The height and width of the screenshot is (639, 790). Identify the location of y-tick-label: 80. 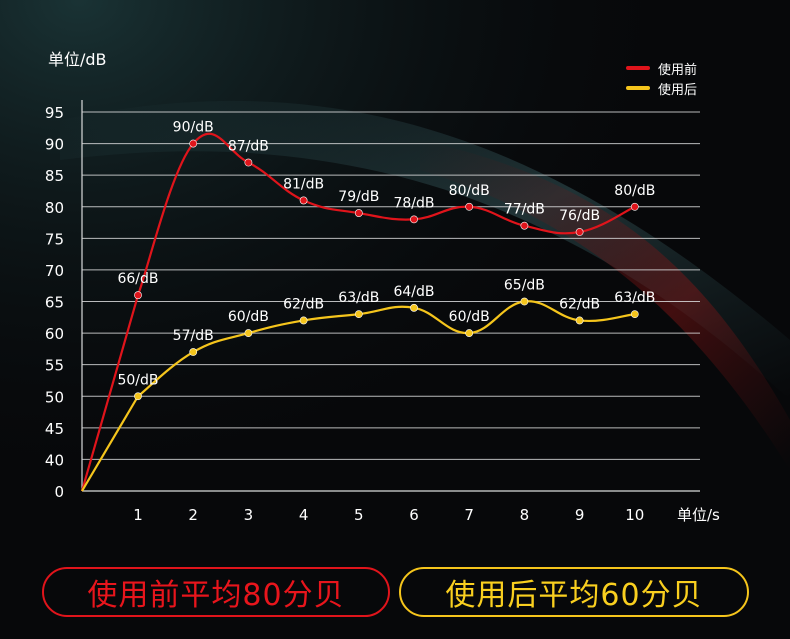
(54, 208).